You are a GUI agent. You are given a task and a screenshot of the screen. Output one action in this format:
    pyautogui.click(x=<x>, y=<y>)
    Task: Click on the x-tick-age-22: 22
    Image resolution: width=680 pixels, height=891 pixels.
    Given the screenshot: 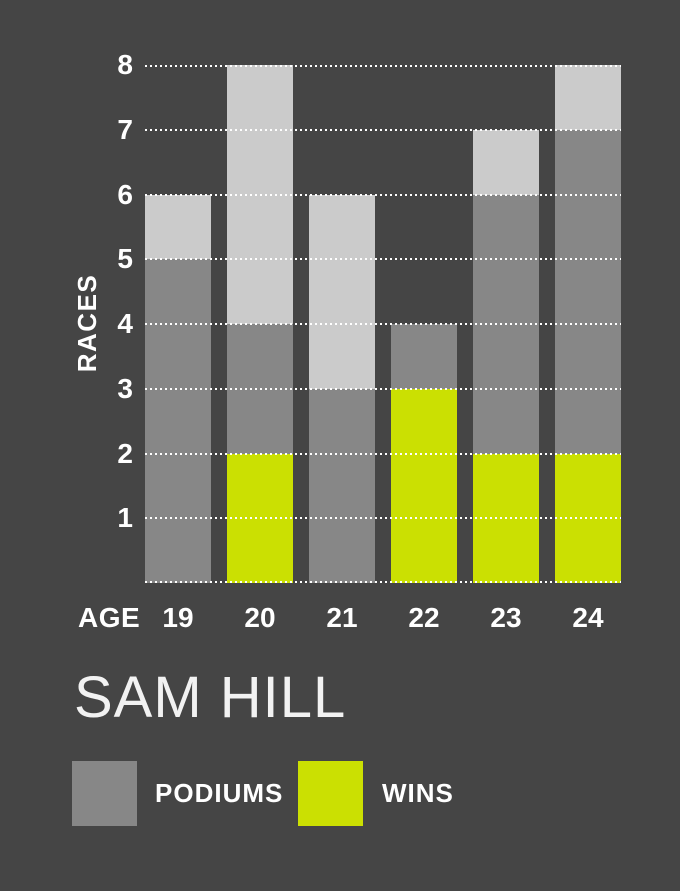 What is the action you would take?
    pyautogui.click(x=424, y=617)
    